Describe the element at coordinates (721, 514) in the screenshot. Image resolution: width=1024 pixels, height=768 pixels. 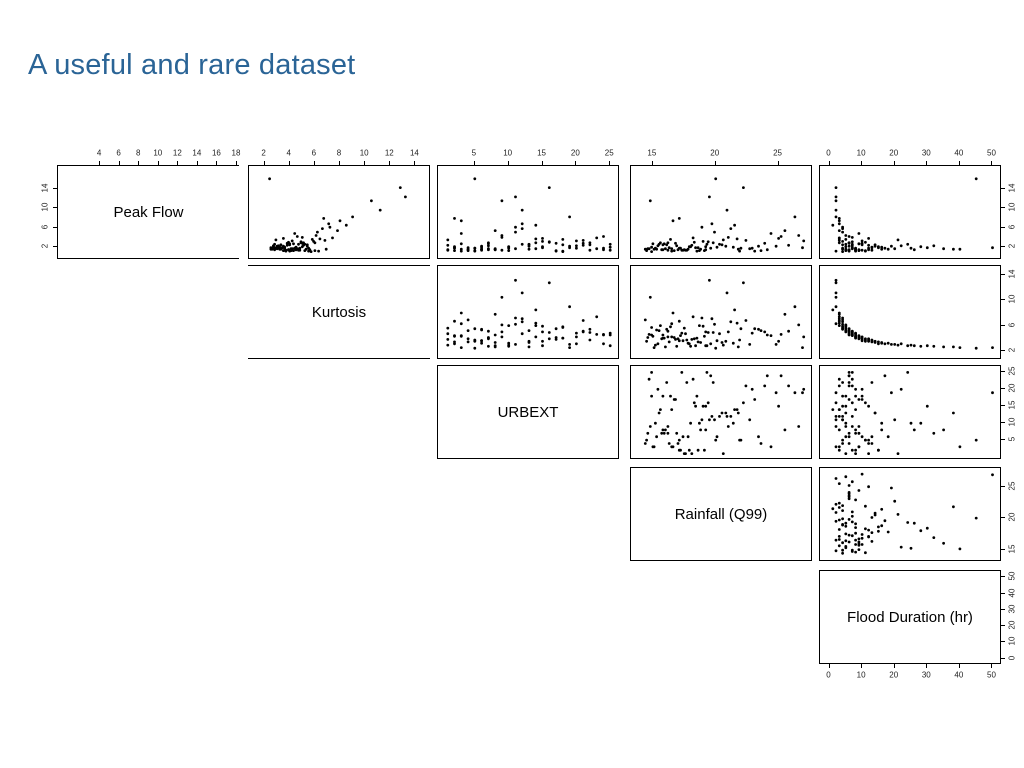
I see `variable-label-rainfall_q99: Rainfall (Q99)` at that location.